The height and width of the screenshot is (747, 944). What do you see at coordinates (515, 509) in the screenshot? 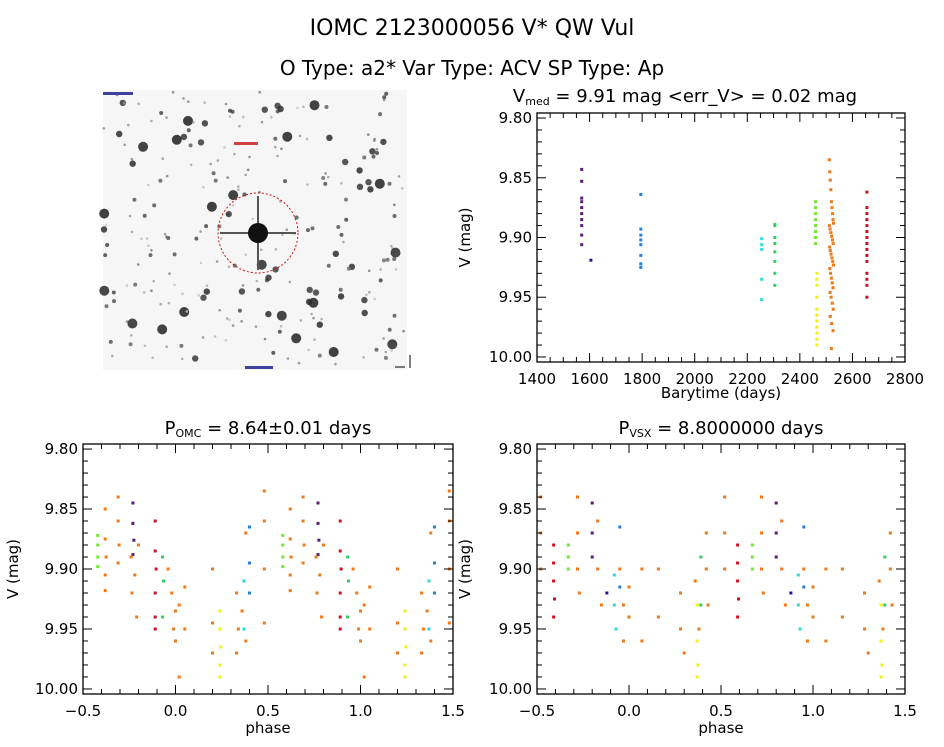
I see `y-tick-label: 9.85` at bounding box center [515, 509].